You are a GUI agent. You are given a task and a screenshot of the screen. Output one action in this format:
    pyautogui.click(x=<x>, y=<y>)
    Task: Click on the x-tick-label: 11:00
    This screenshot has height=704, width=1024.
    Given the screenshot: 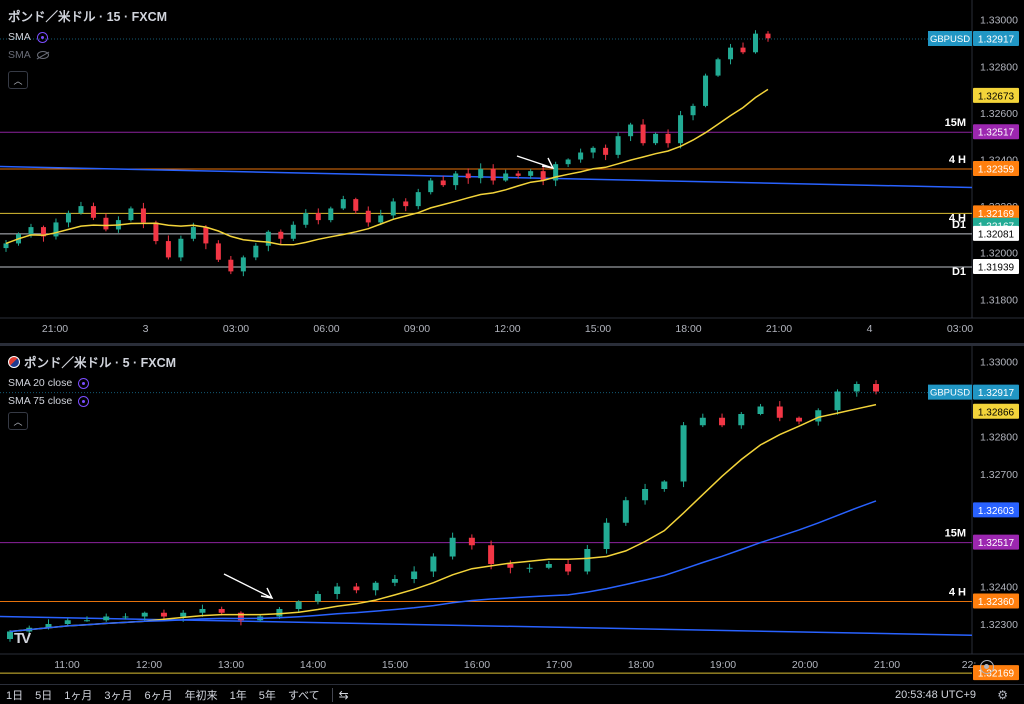 What is the action you would take?
    pyautogui.click(x=67, y=665)
    